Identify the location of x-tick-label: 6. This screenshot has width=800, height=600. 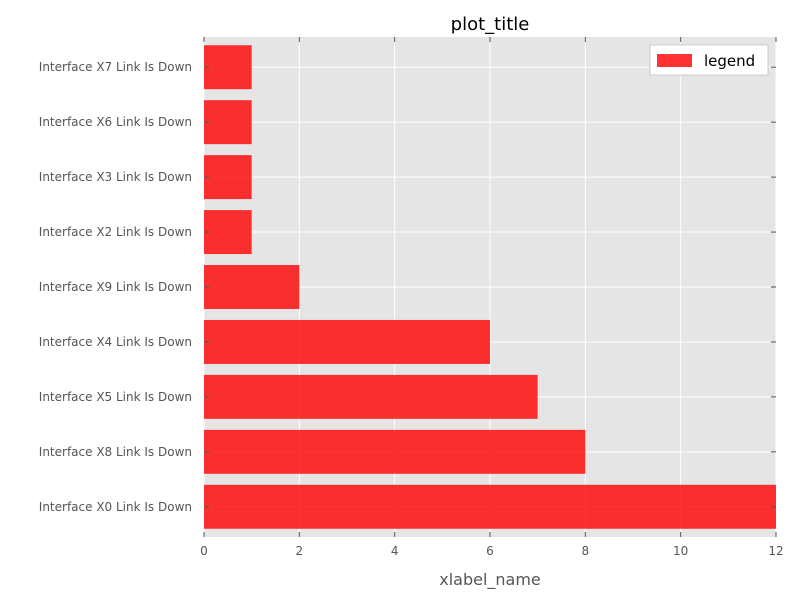
(490, 551).